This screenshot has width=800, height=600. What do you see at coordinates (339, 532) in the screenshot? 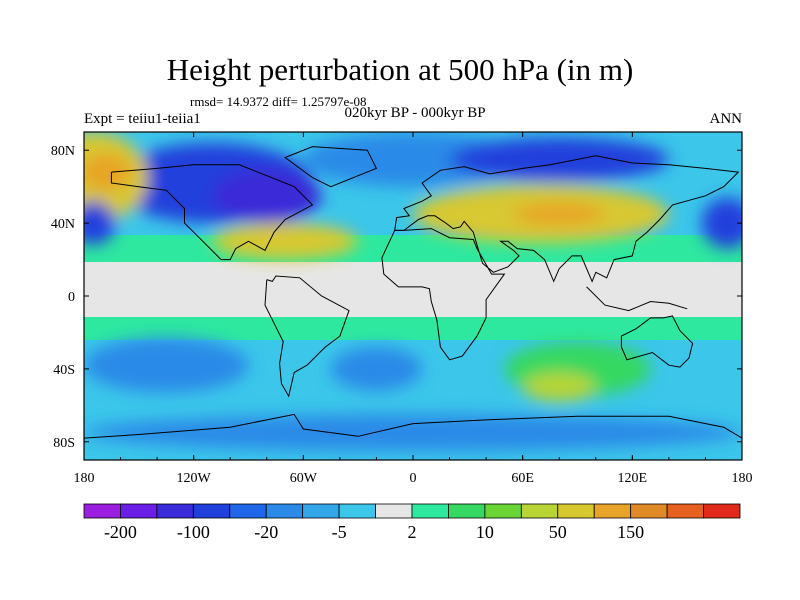
I see `colorbar-label: -5` at bounding box center [339, 532].